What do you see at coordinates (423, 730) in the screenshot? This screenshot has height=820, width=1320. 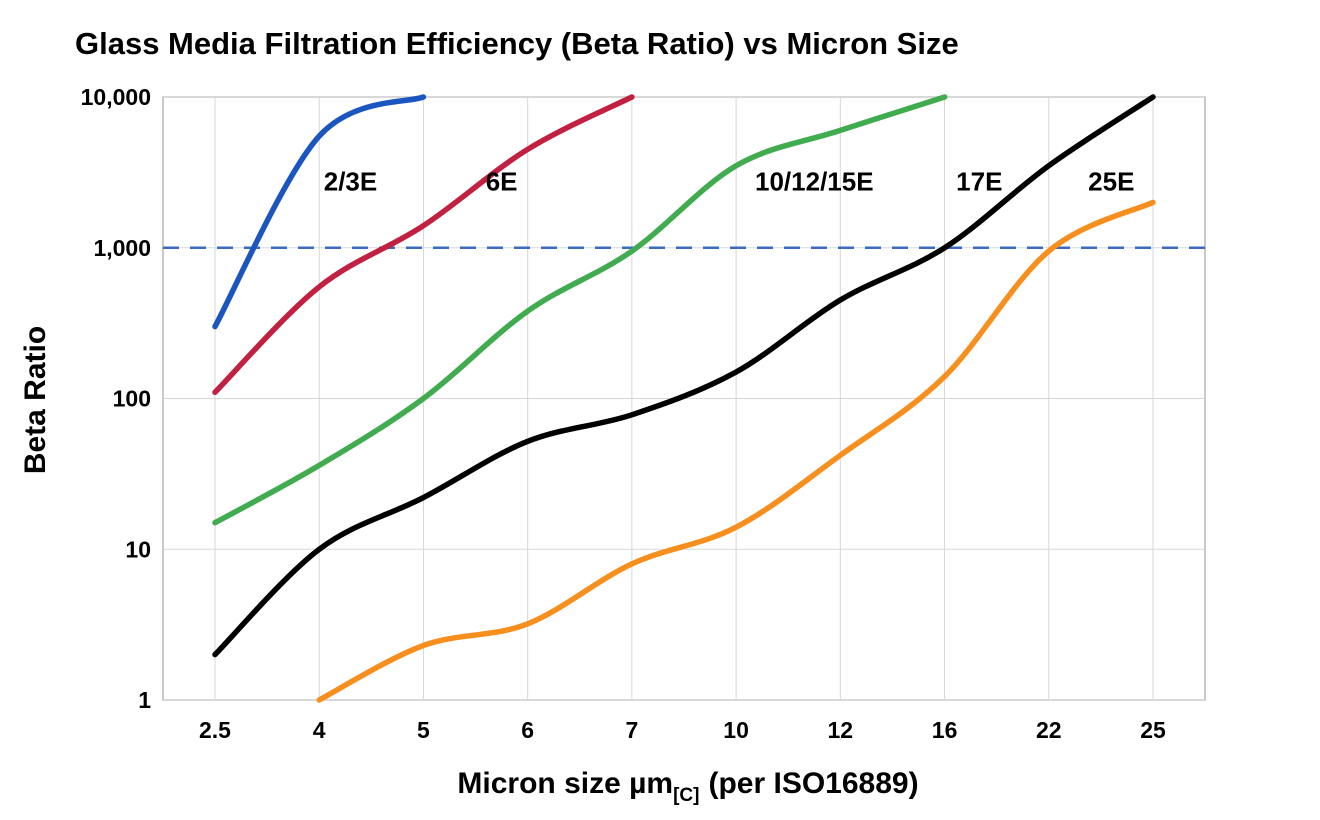 I see `x-tick-label: 5` at bounding box center [423, 730].